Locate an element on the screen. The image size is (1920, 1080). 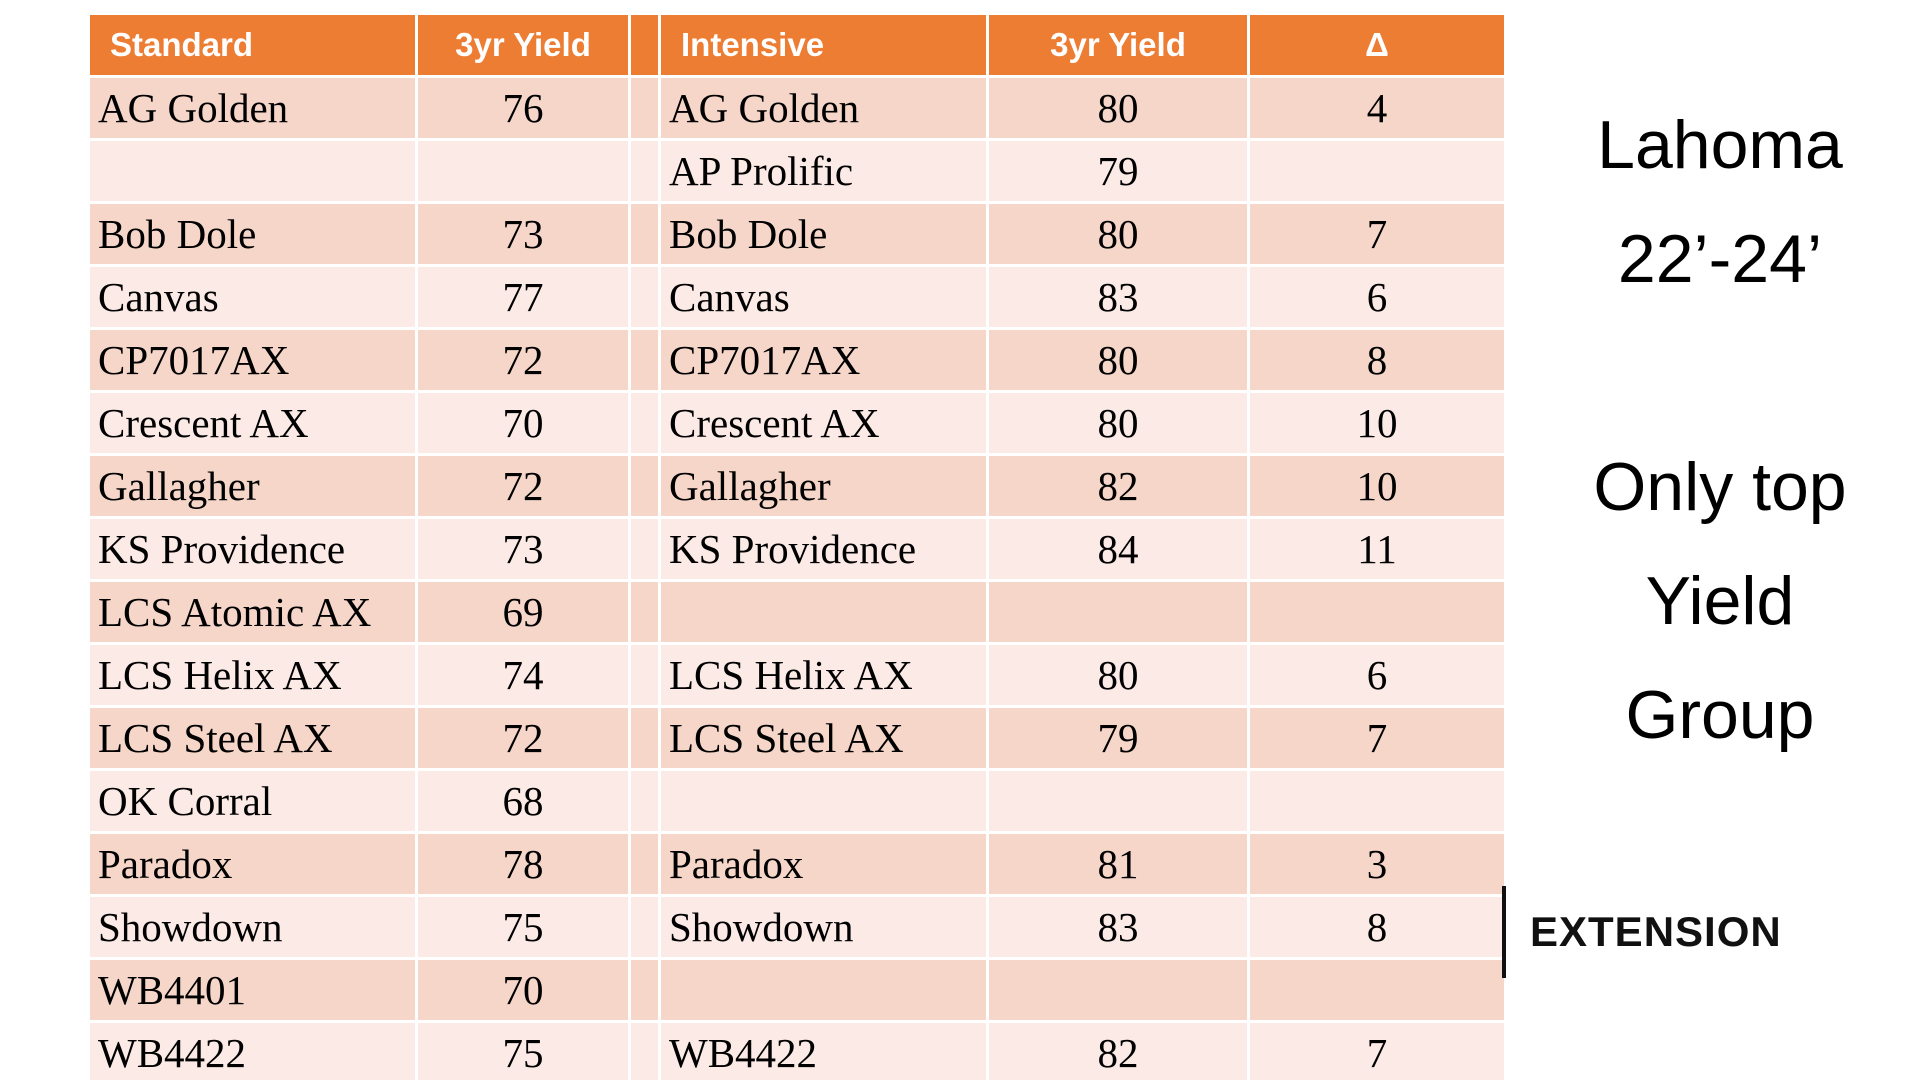
note-line-1: Only top is located at coordinates (1720, 487).